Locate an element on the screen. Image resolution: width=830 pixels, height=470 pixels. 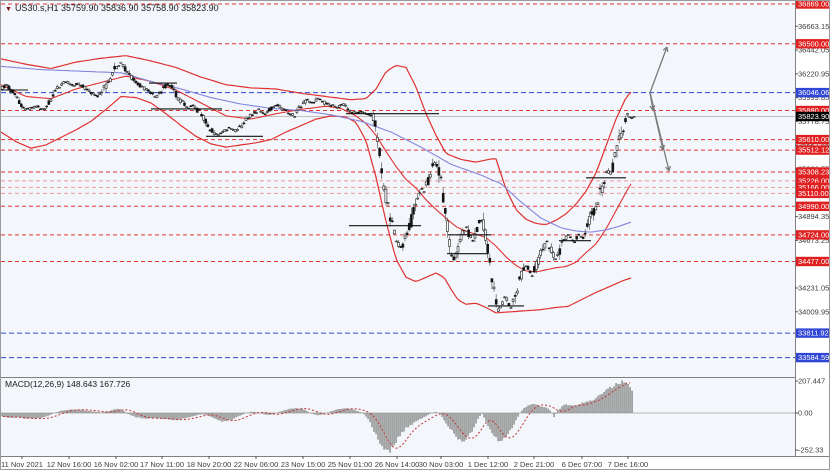
macd-pane is located at coordinates (398, 416).